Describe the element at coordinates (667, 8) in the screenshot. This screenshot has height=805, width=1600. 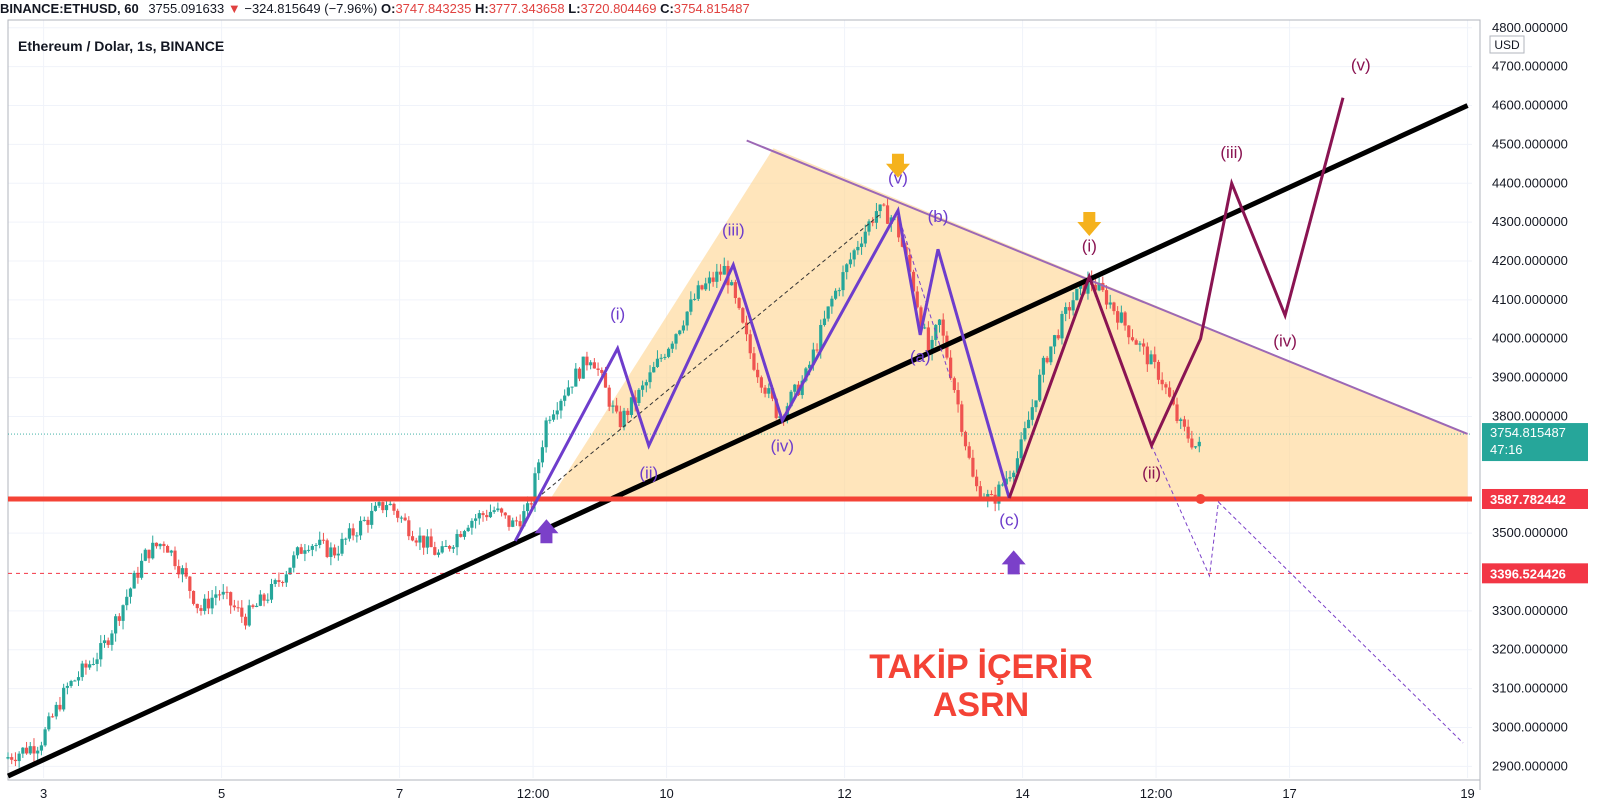
I see `close-label: C:` at that location.